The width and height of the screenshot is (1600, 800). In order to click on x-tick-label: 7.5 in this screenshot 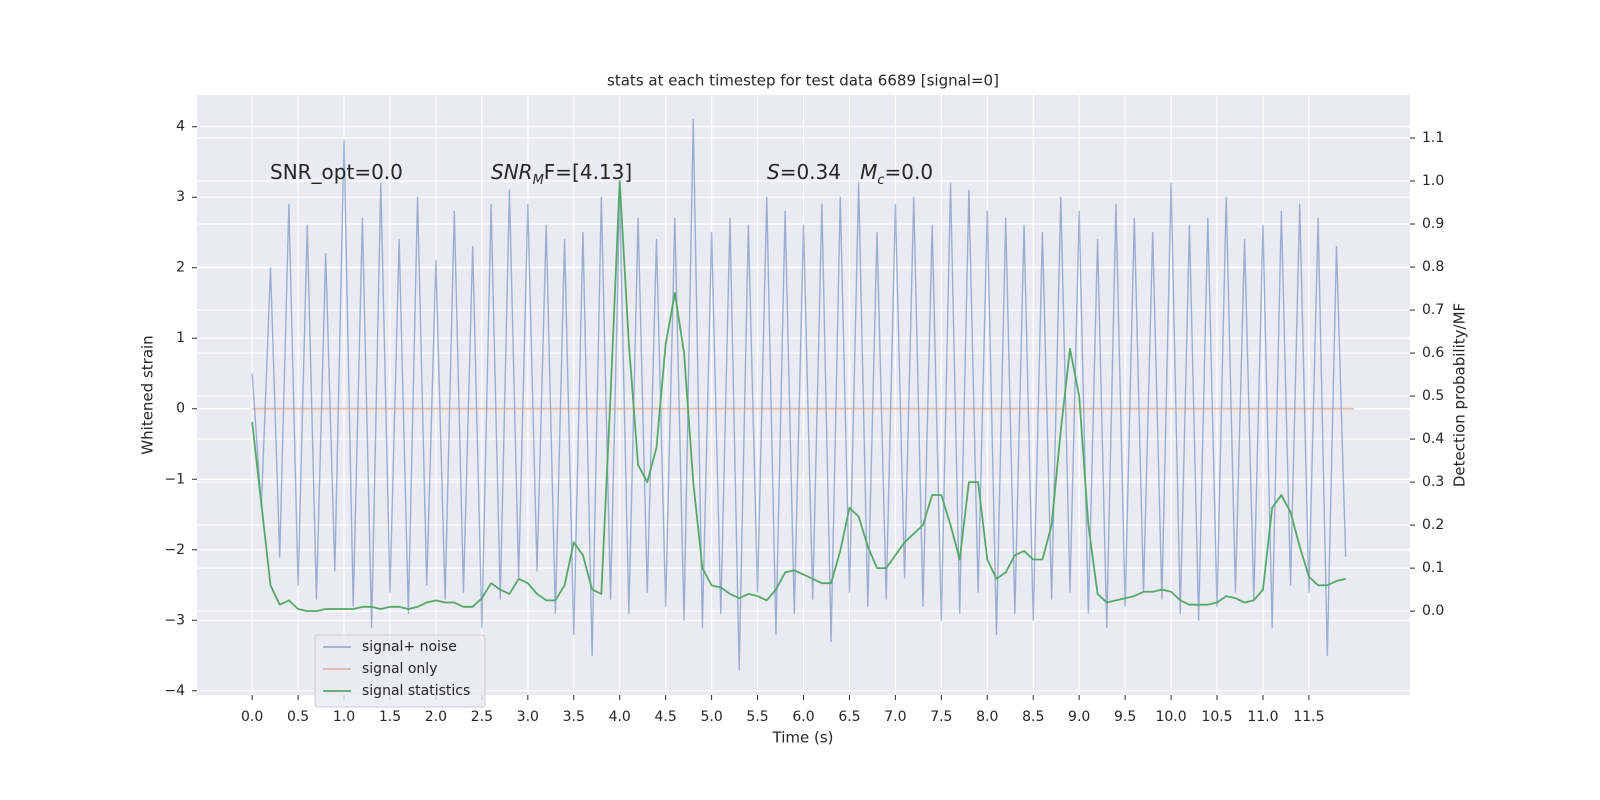, I will do `click(941, 717)`.